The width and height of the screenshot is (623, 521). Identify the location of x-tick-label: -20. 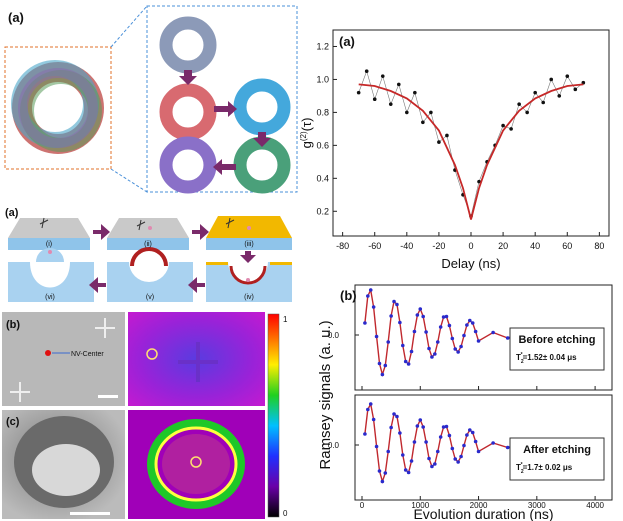
(438, 246).